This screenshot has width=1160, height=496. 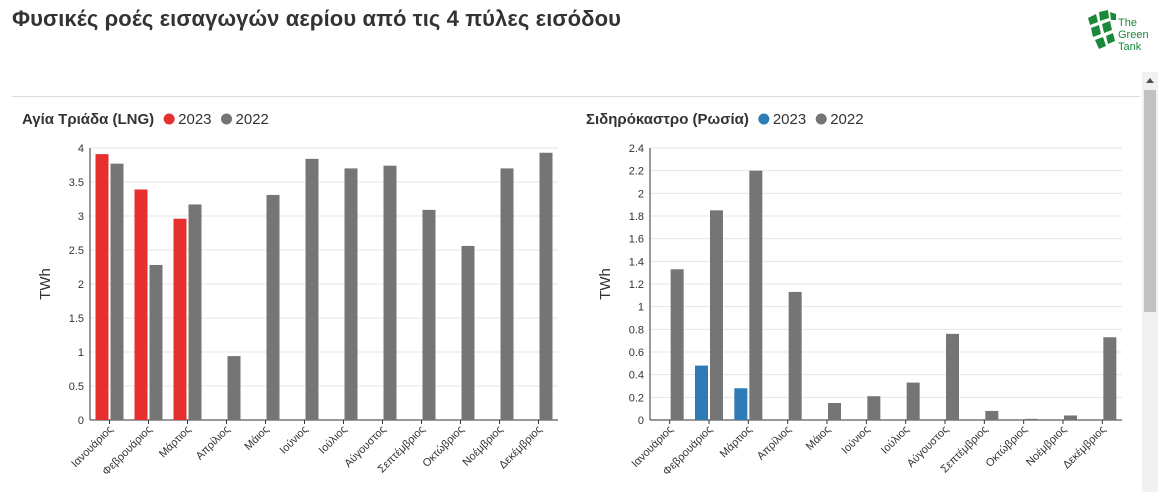 I want to click on y-tick-label: 1.6, so click(x=636, y=240).